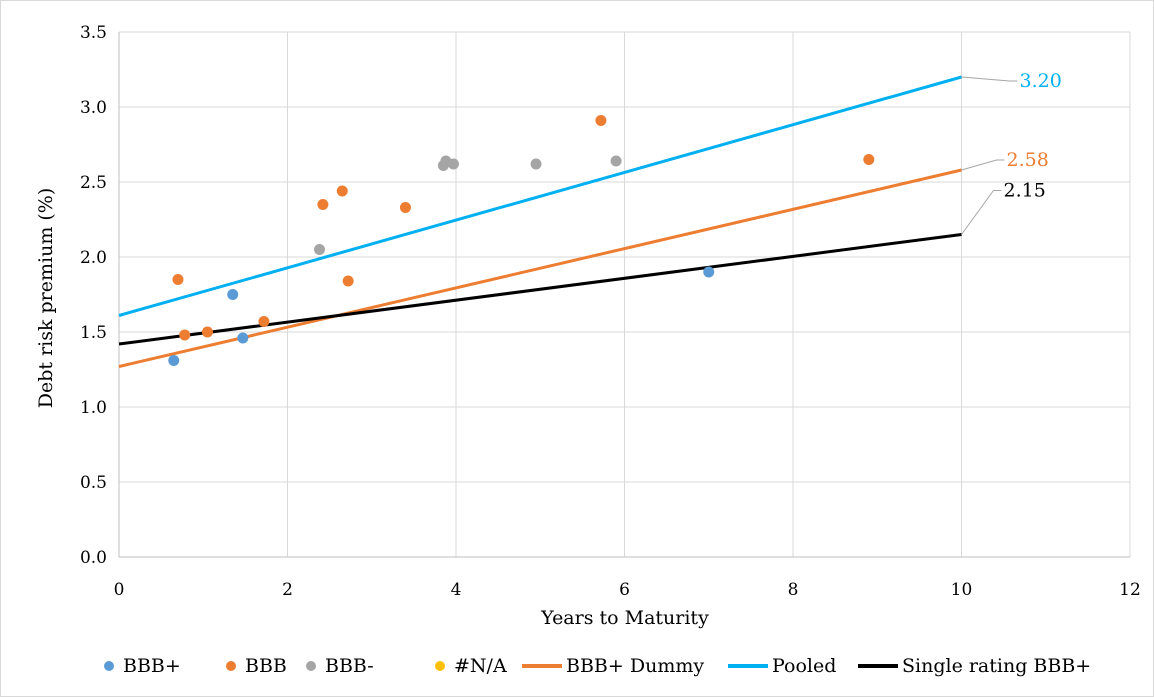 The width and height of the screenshot is (1154, 697). Describe the element at coordinates (1041, 81) in the screenshot. I see `callout-label: 3.20` at that location.